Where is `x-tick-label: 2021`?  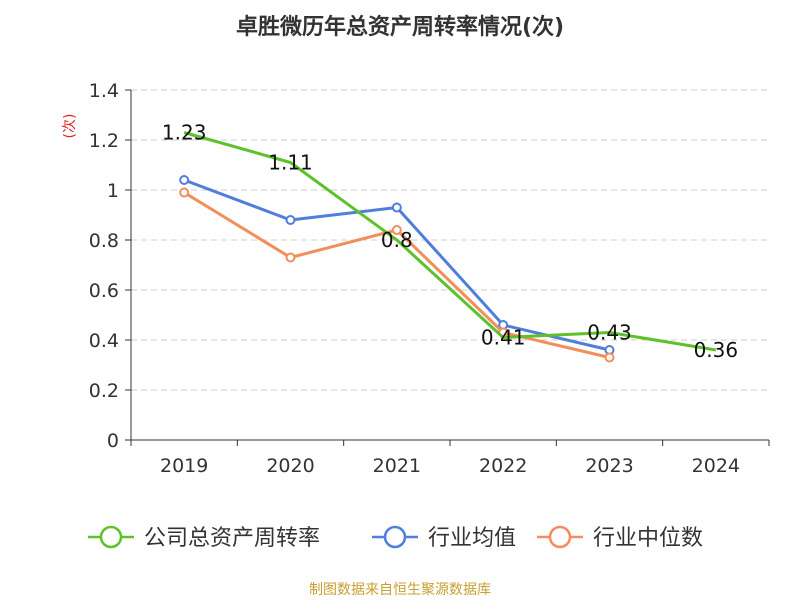
x-tick-label: 2021 is located at coordinates (397, 466).